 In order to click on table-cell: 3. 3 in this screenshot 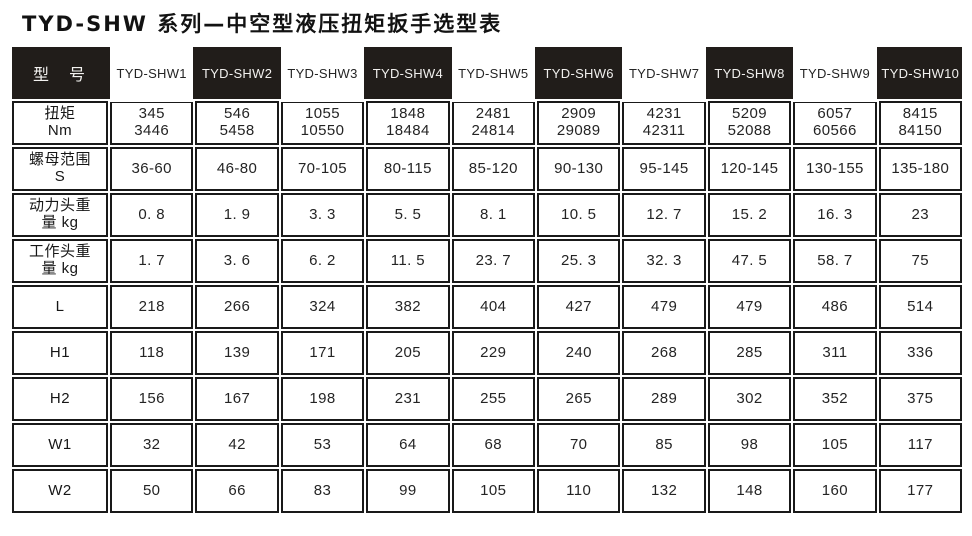, I will do `click(322, 215)`.